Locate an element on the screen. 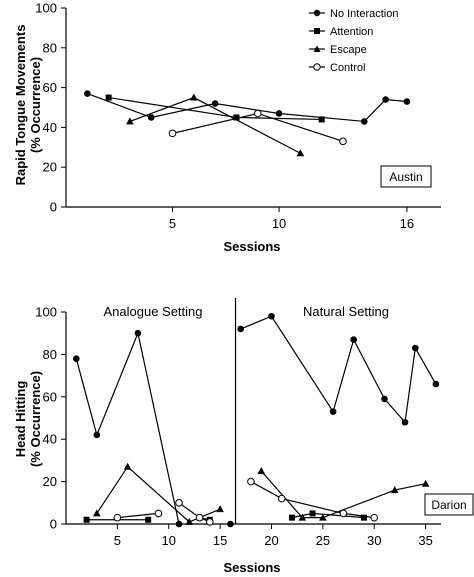  legend-label-attention: Attention is located at coordinates (351, 32).